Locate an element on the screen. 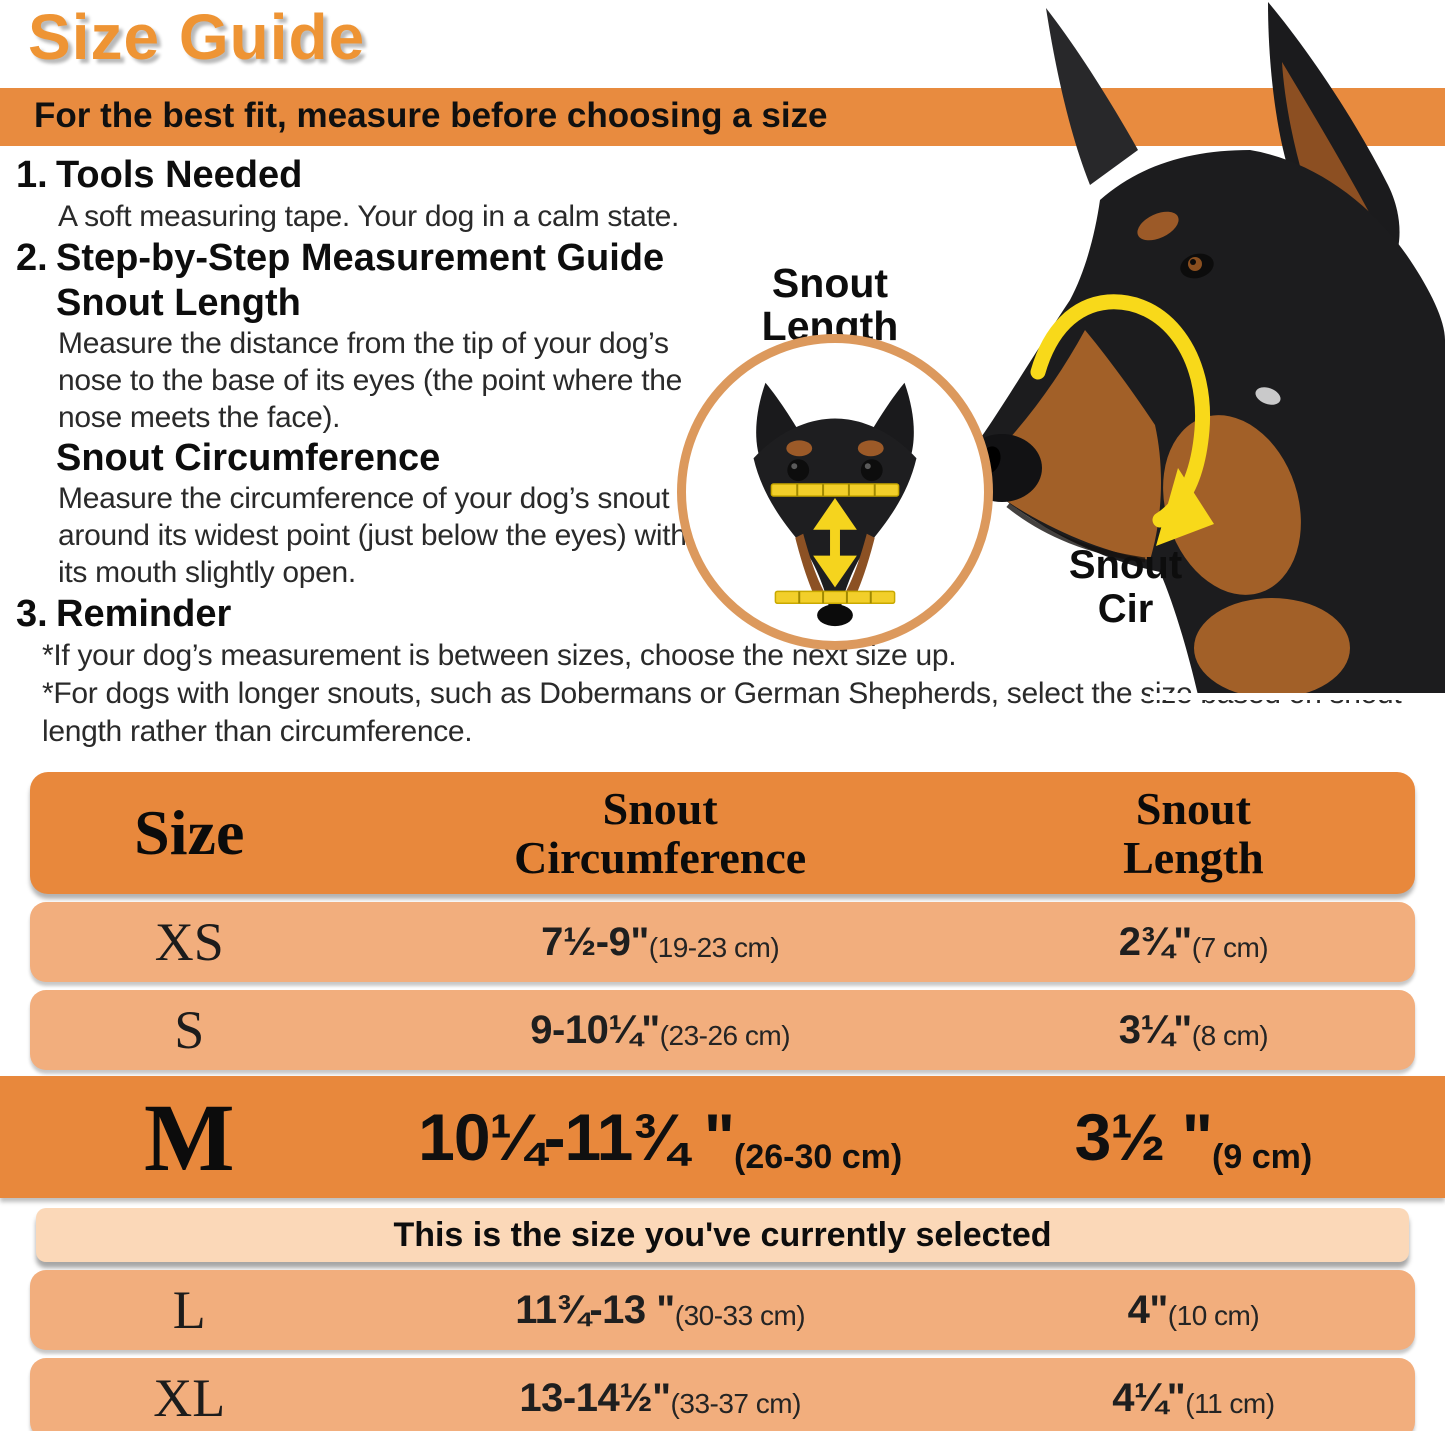  header-circumference-line1: Snout is located at coordinates (660, 808).